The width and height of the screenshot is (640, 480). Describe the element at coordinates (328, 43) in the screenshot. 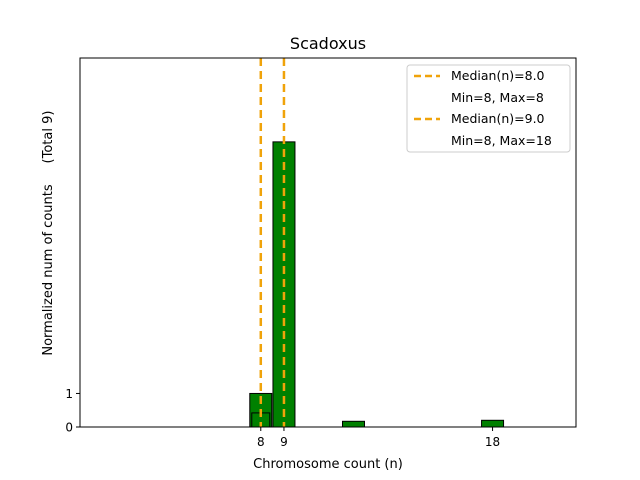

I see `chart-title: Scadoxus` at that location.